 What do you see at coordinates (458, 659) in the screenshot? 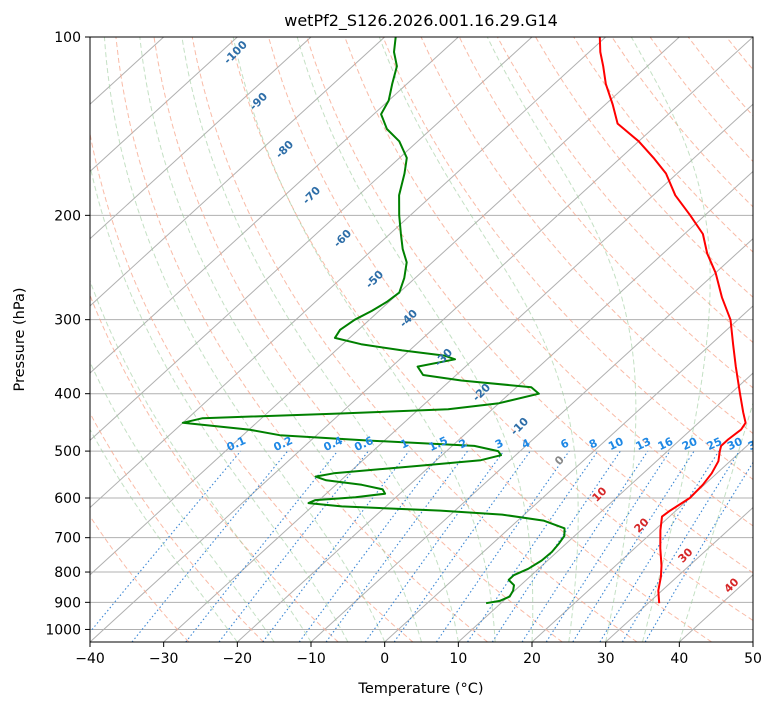
I see `x-tick-label: 10` at bounding box center [458, 659].